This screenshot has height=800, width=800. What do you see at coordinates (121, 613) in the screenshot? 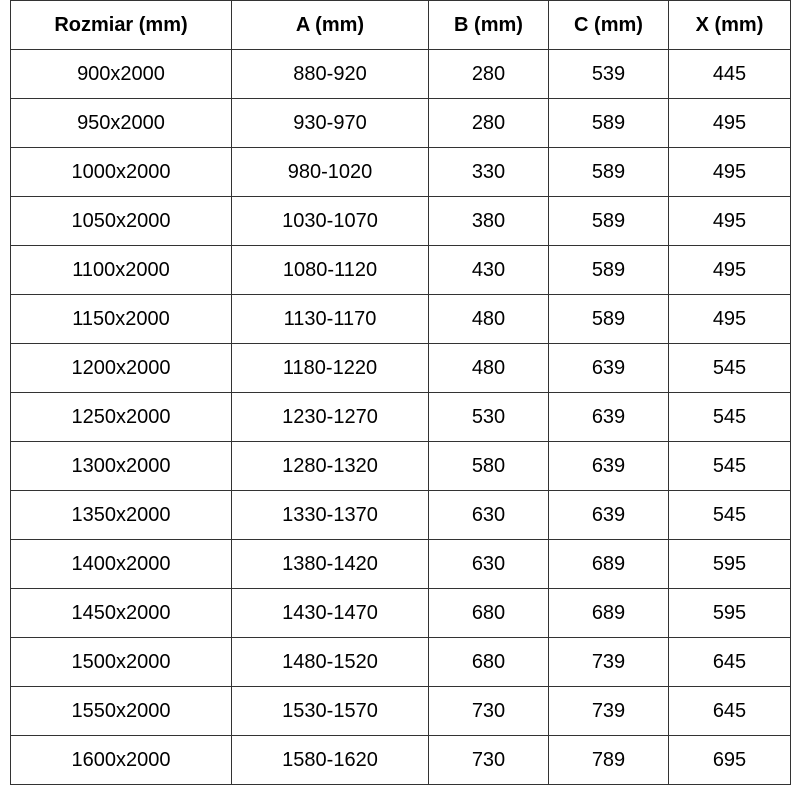
I see `table-cell: 1450x2000` at bounding box center [121, 613].